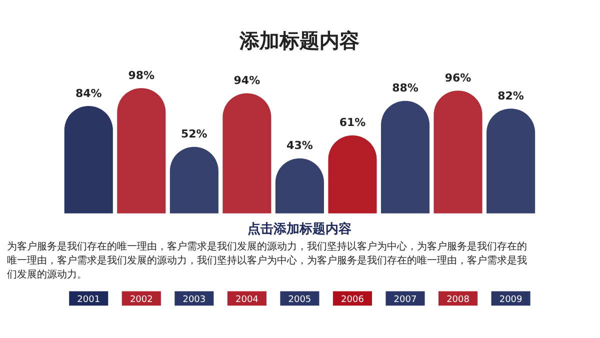  What do you see at coordinates (247, 299) in the screenshot?
I see `x-tick-label: 2004` at bounding box center [247, 299].